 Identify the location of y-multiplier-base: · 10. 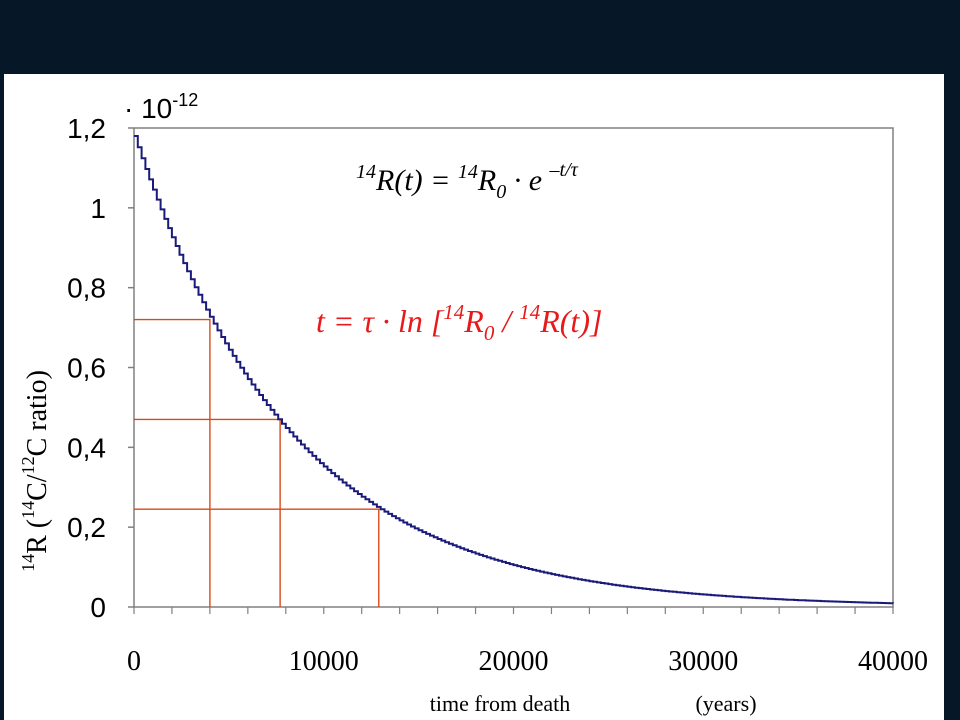
(148, 108).